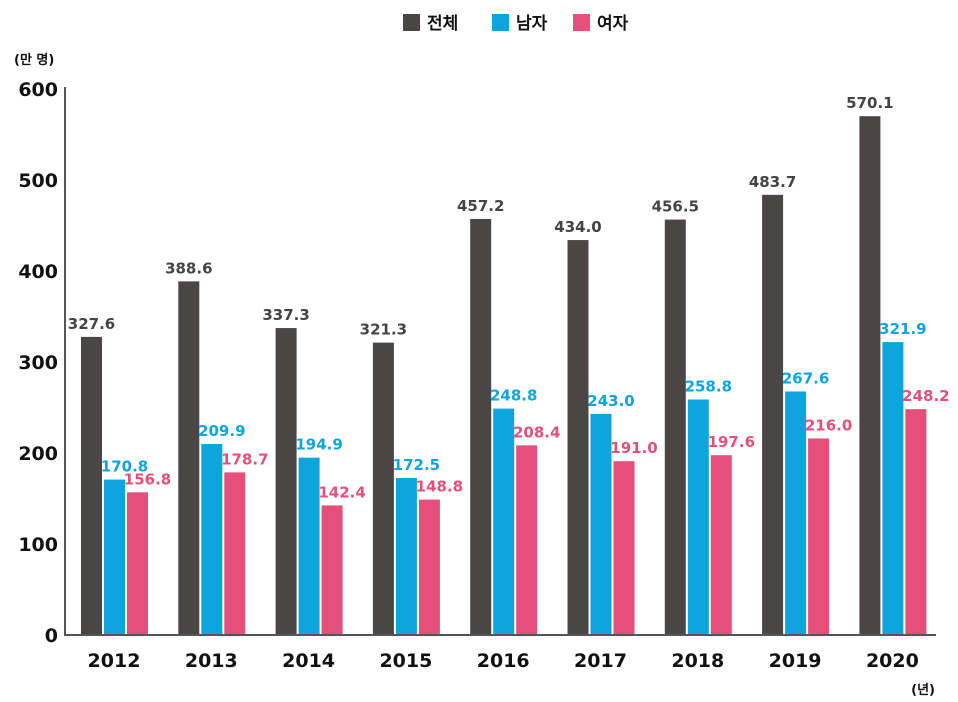 The height and width of the screenshot is (702, 958). What do you see at coordinates (285, 315) in the screenshot?
I see `data-label: 337.3` at bounding box center [285, 315].